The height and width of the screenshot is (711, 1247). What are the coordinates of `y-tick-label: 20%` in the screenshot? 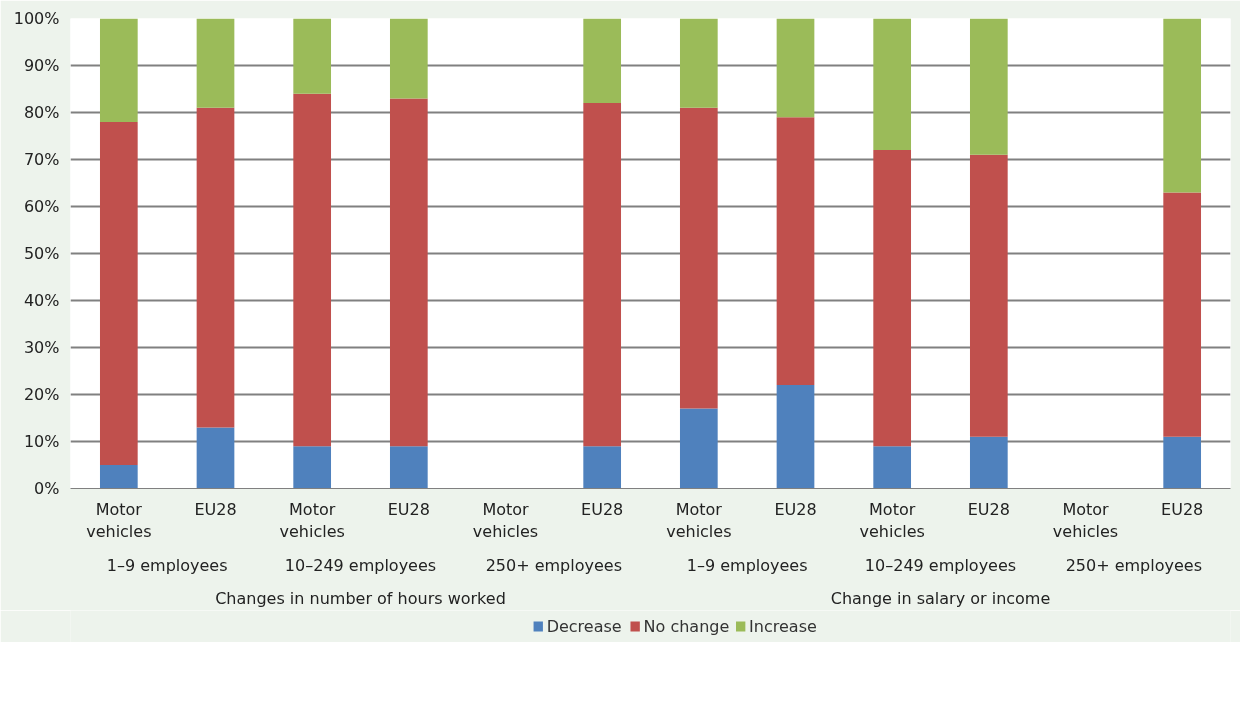 It's located at (41, 394).